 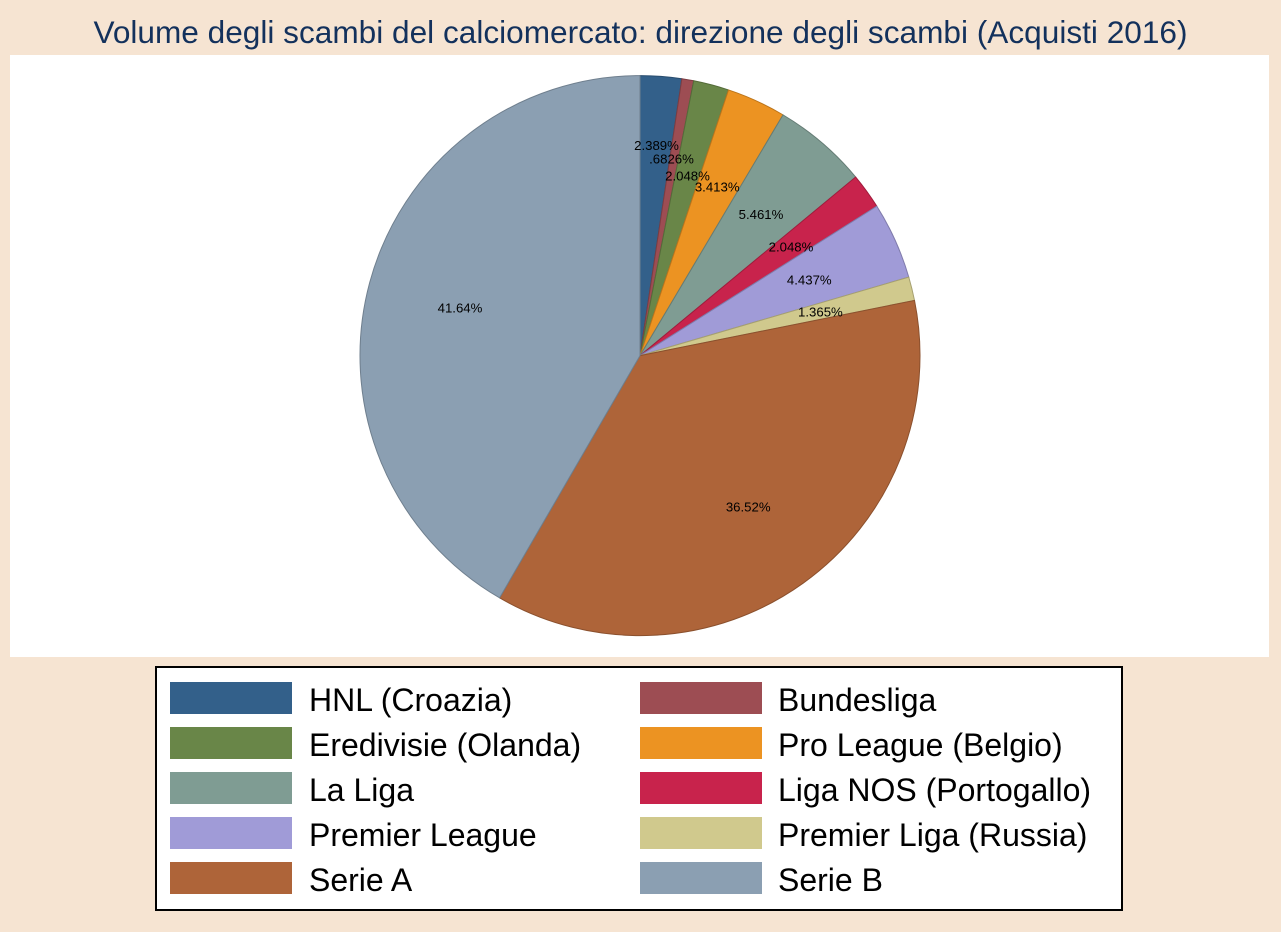 I want to click on svg-text: 5.461%, so click(x=761, y=214).